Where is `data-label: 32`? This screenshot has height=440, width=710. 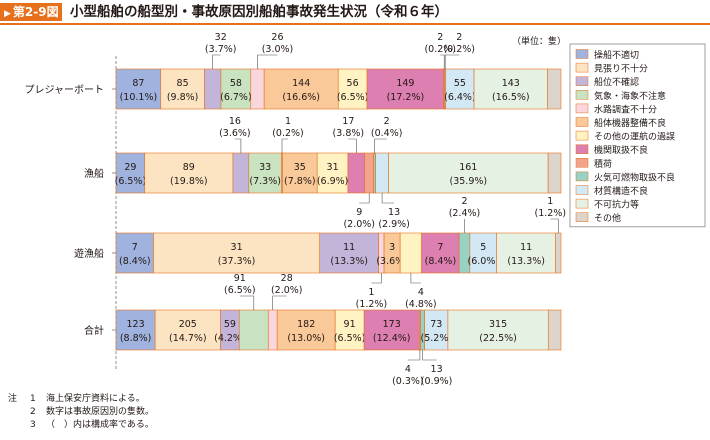
data-label: 32 is located at coordinates (221, 37).